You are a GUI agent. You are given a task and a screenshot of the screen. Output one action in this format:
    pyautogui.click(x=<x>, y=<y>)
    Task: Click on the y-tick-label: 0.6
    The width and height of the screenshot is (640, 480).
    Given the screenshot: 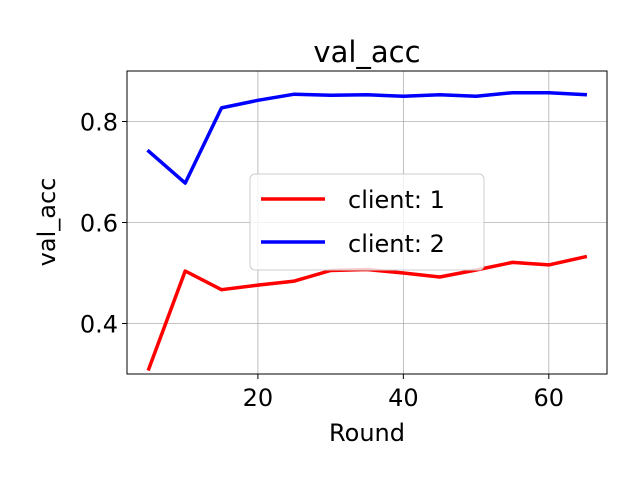 What is the action you would take?
    pyautogui.click(x=99, y=224)
    